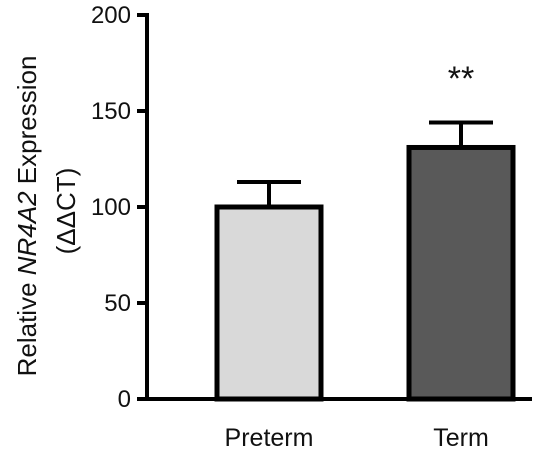 The width and height of the screenshot is (550, 451). What do you see at coordinates (461, 273) in the screenshot?
I see `bar-term` at bounding box center [461, 273].